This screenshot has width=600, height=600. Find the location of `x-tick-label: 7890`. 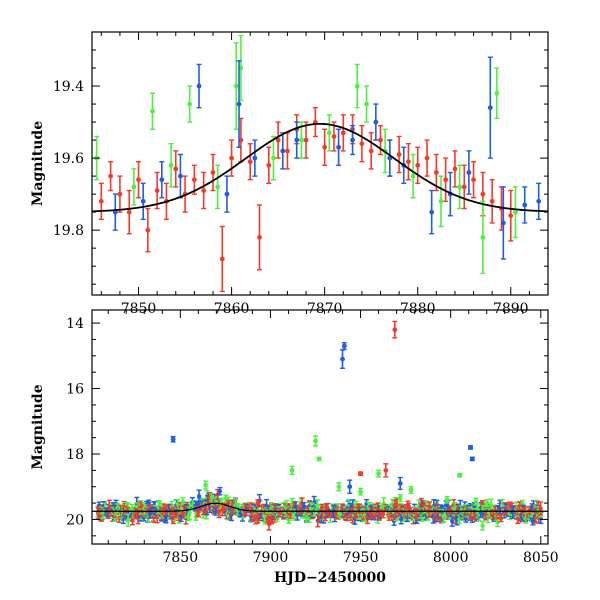

x-tick-label: 7890 is located at coordinates (511, 309).